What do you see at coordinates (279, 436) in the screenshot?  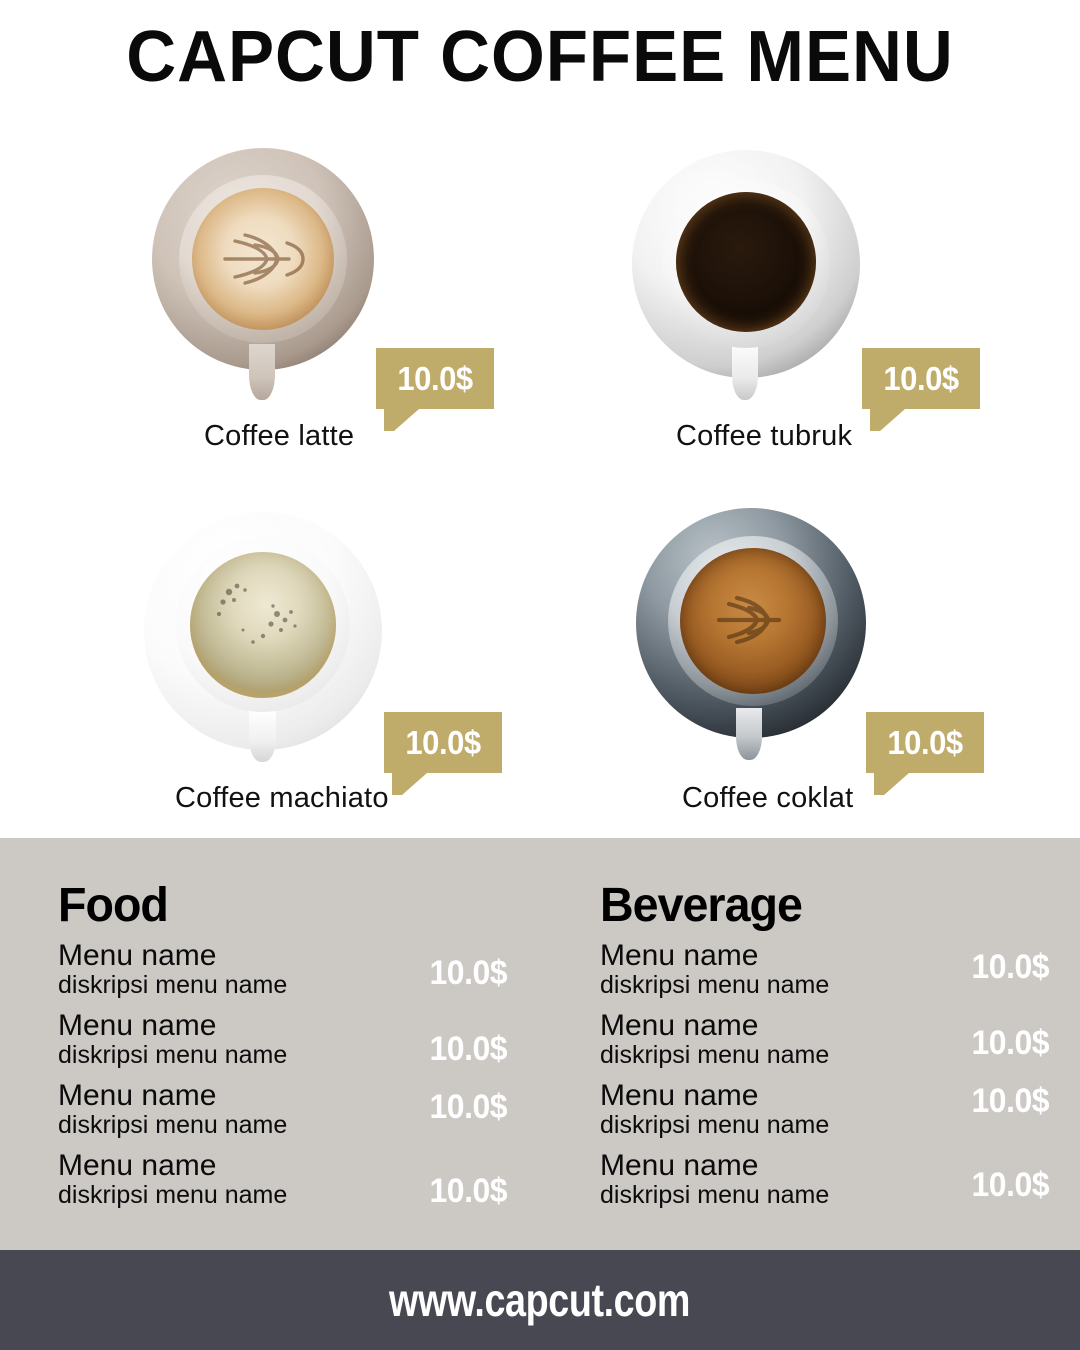 I see `product-label: Coffee latte` at bounding box center [279, 436].